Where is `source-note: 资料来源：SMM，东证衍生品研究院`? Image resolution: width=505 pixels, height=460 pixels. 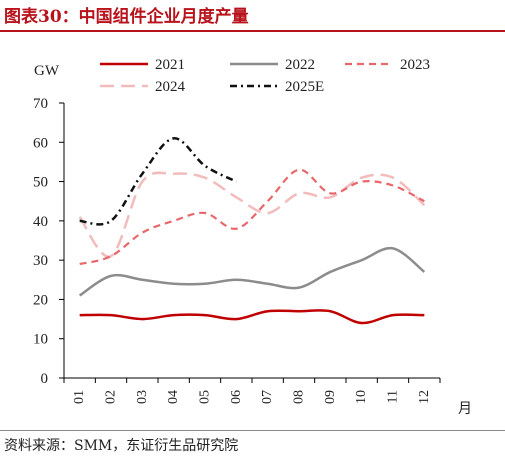
source-note: 资料来源：SMM，东证衍生品研究院 is located at coordinates (121, 446).